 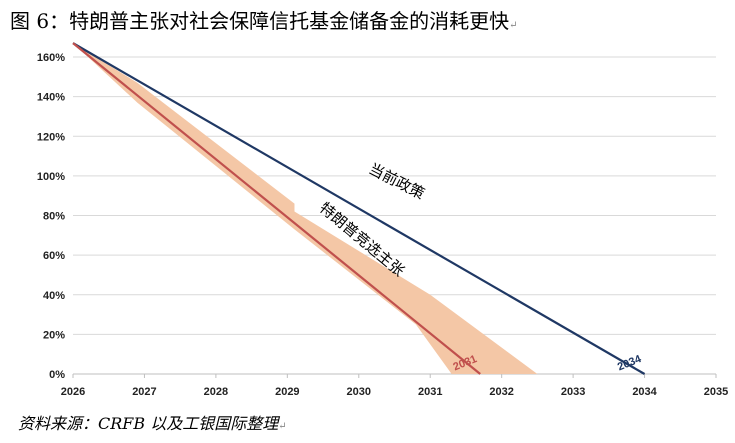 What do you see at coordinates (73, 392) in the screenshot?
I see `x-tick-label: 2026` at bounding box center [73, 392].